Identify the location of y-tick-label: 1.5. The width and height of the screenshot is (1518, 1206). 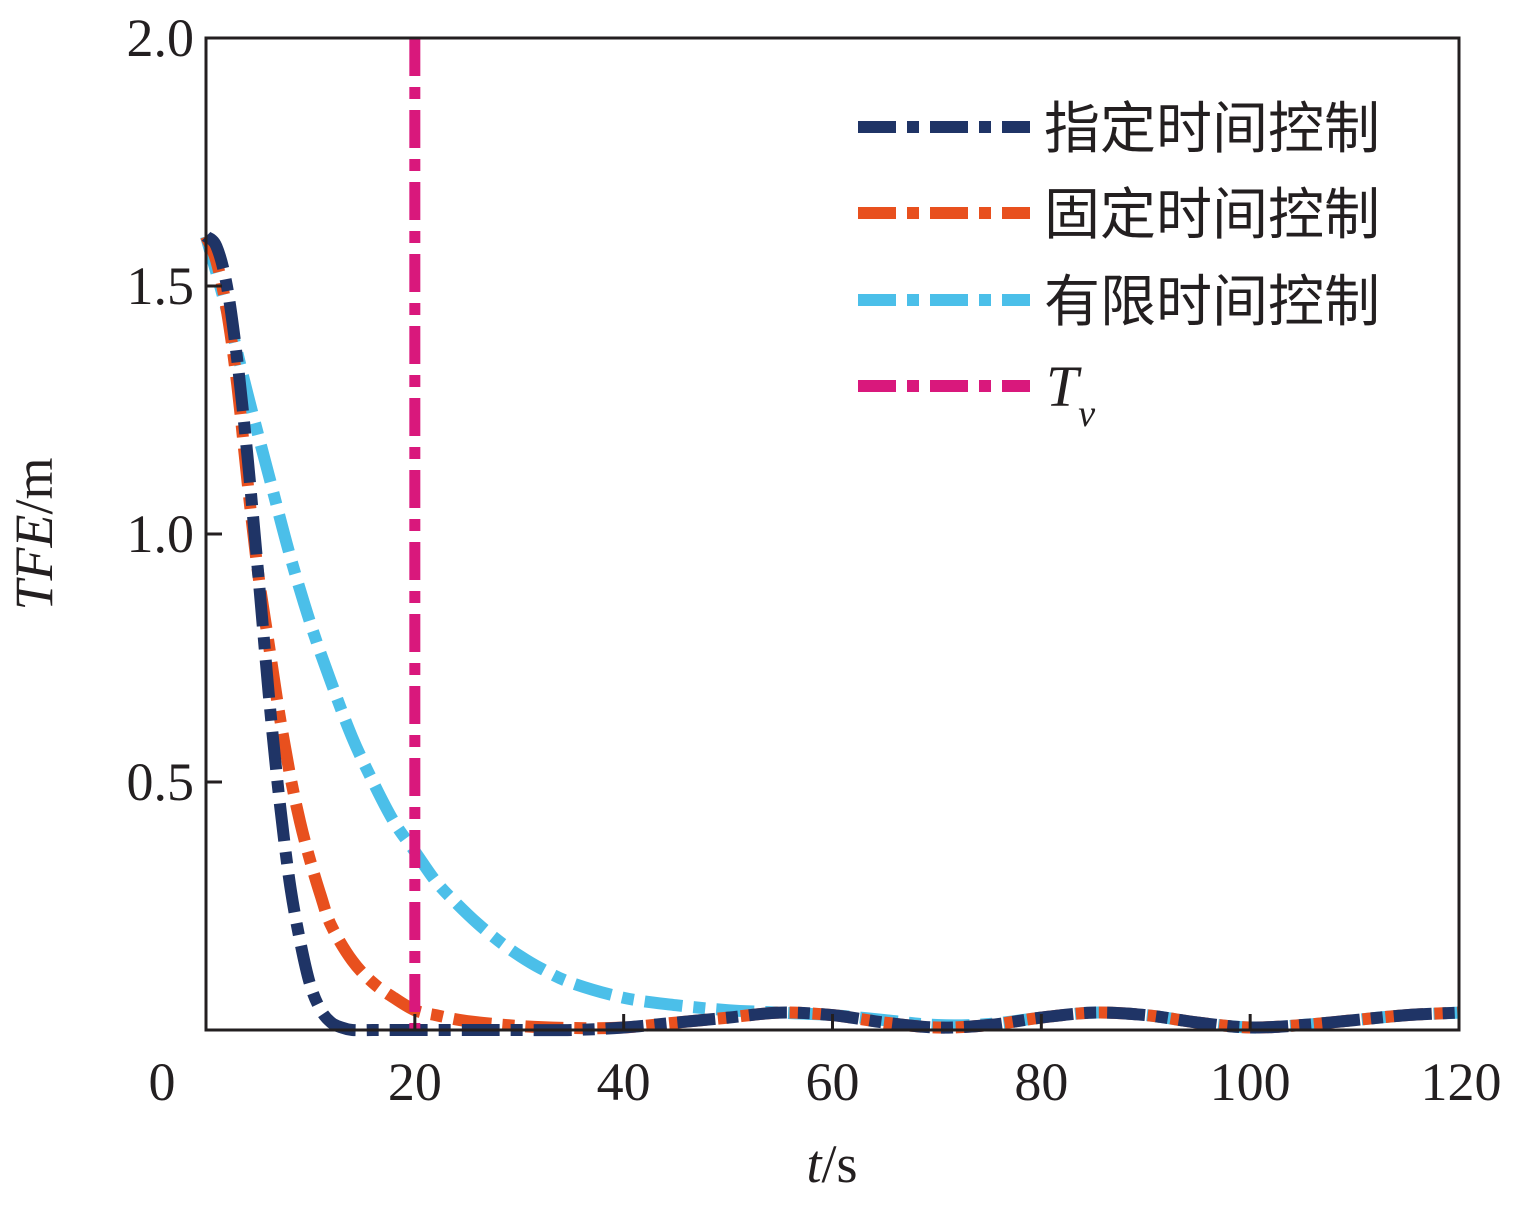
(161, 286).